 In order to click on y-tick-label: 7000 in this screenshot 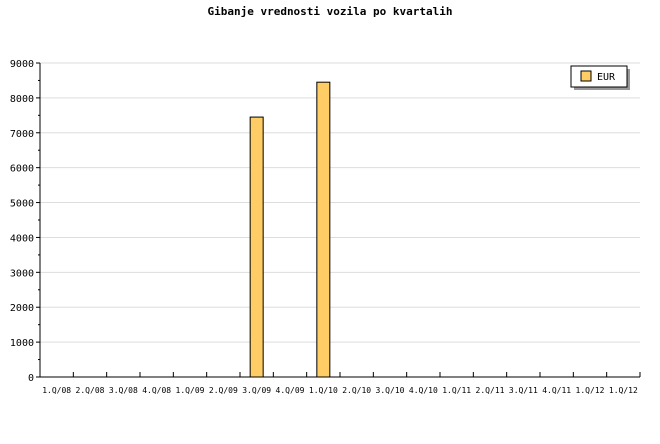, I will do `click(22, 134)`.